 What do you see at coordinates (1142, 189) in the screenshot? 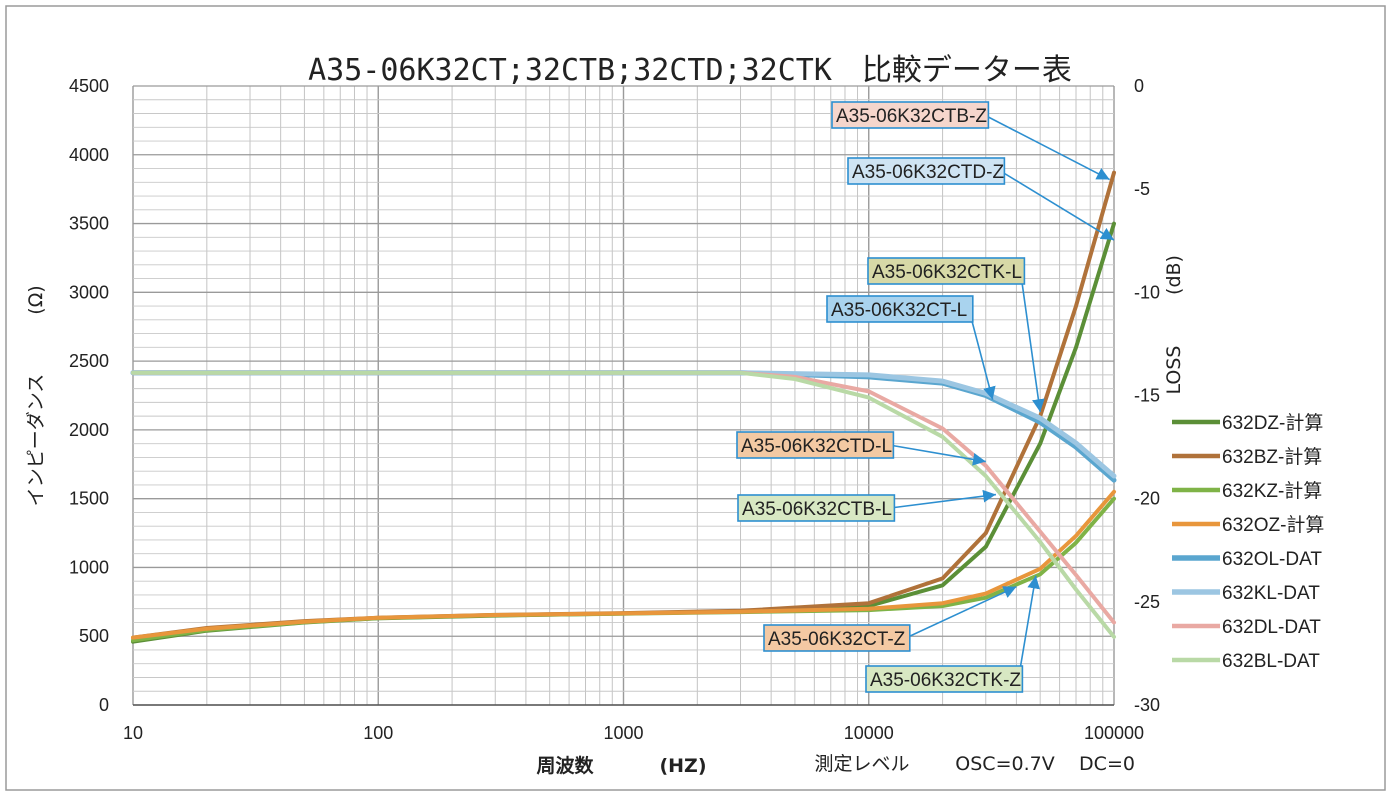
I see `y-right-tick-label: -5` at bounding box center [1142, 189].